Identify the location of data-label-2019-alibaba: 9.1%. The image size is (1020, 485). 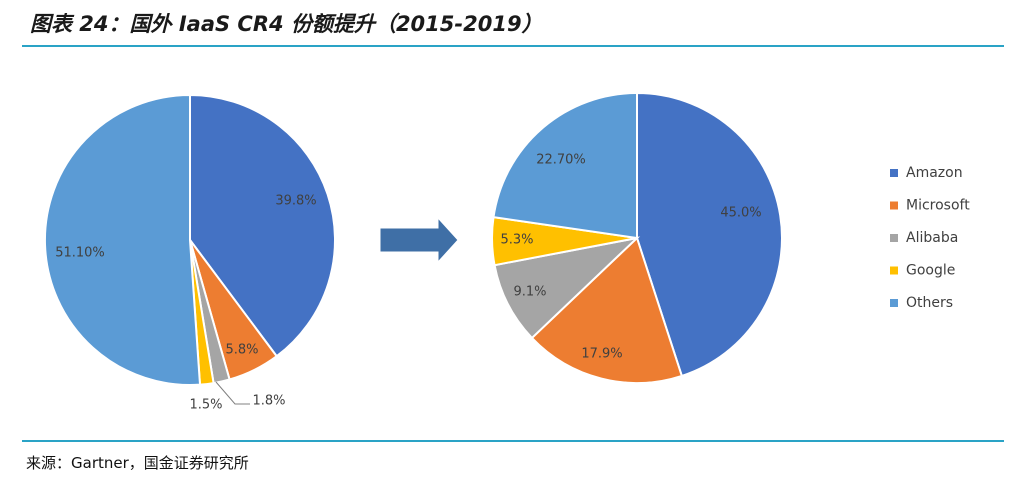
(529, 292).